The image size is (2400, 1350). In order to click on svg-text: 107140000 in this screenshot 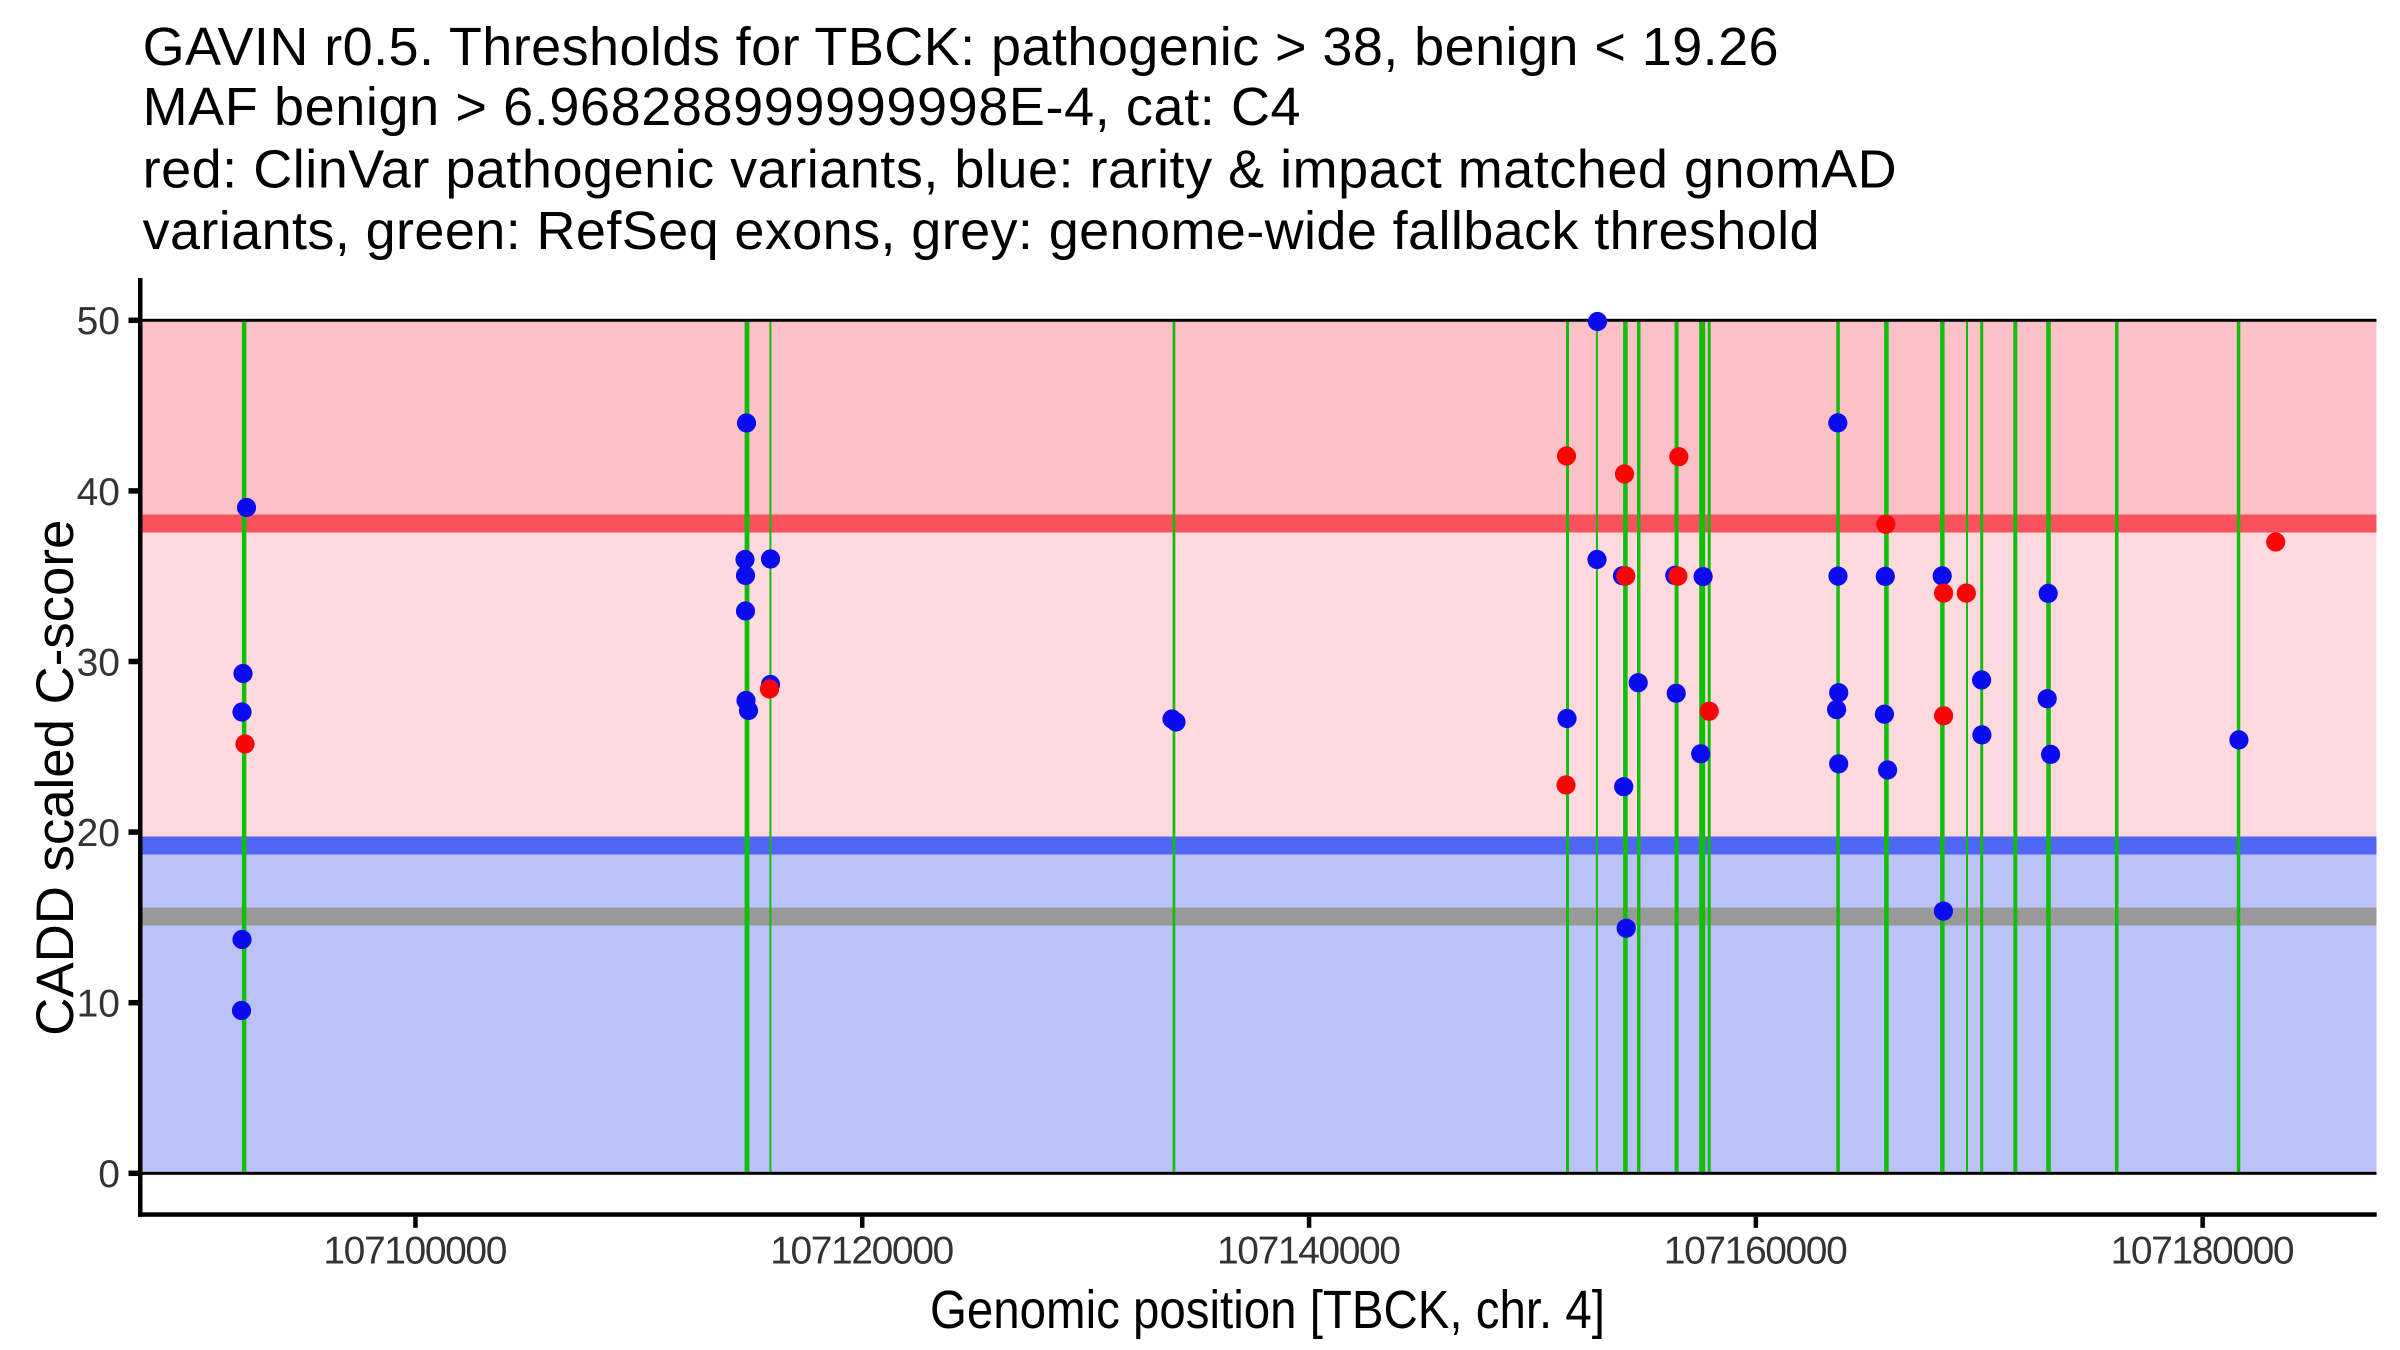, I will do `click(1309, 1251)`.